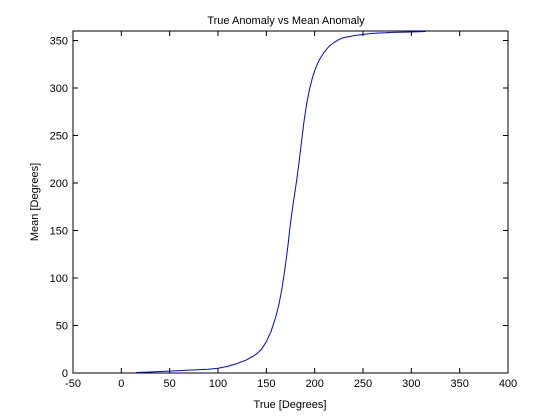 The image size is (560, 420). I want to click on y-axis-label: Mean [Degrees], so click(35, 202).